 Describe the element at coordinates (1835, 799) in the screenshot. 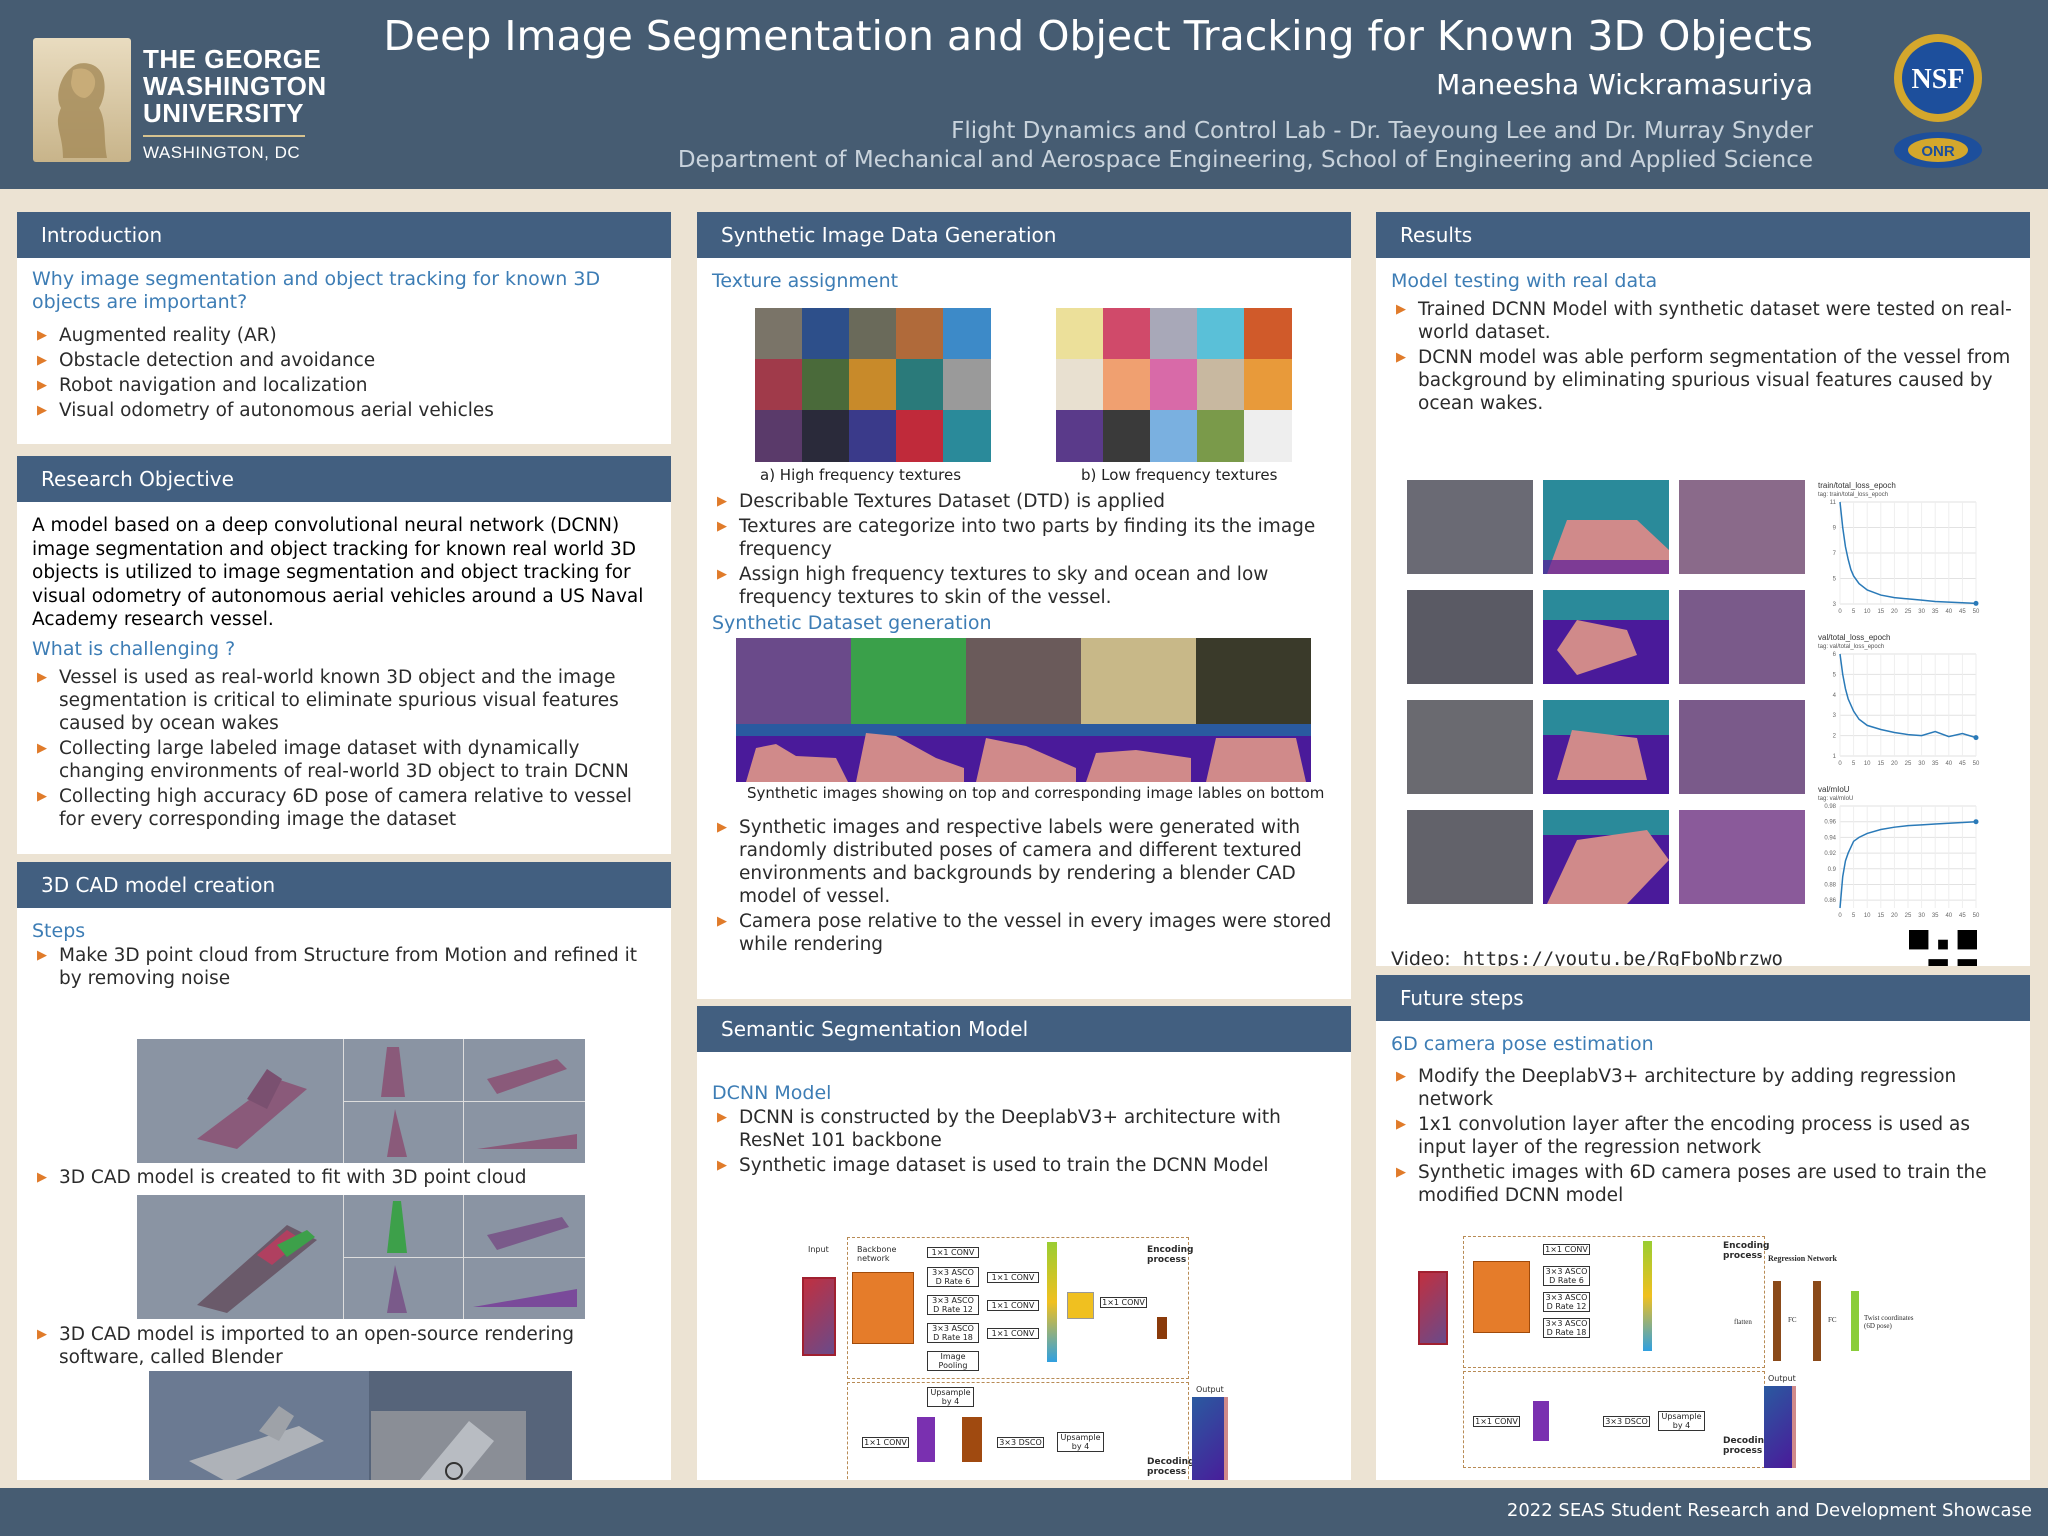

I see `chart-tag: tag: val/mIoU` at that location.